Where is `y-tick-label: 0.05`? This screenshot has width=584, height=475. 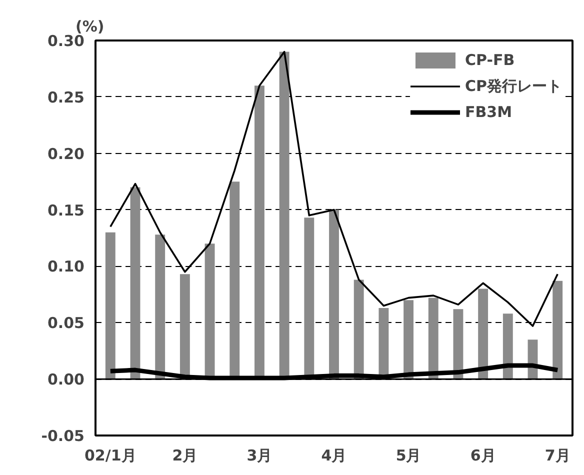 y-tick-label: 0.05 is located at coordinates (66, 323).